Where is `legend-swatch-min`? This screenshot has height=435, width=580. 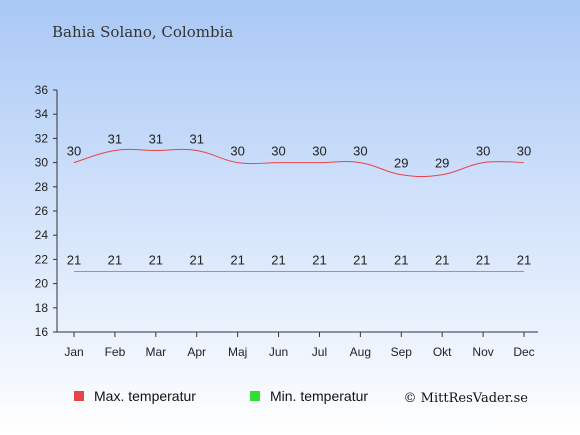 legend-swatch-min is located at coordinates (255, 396).